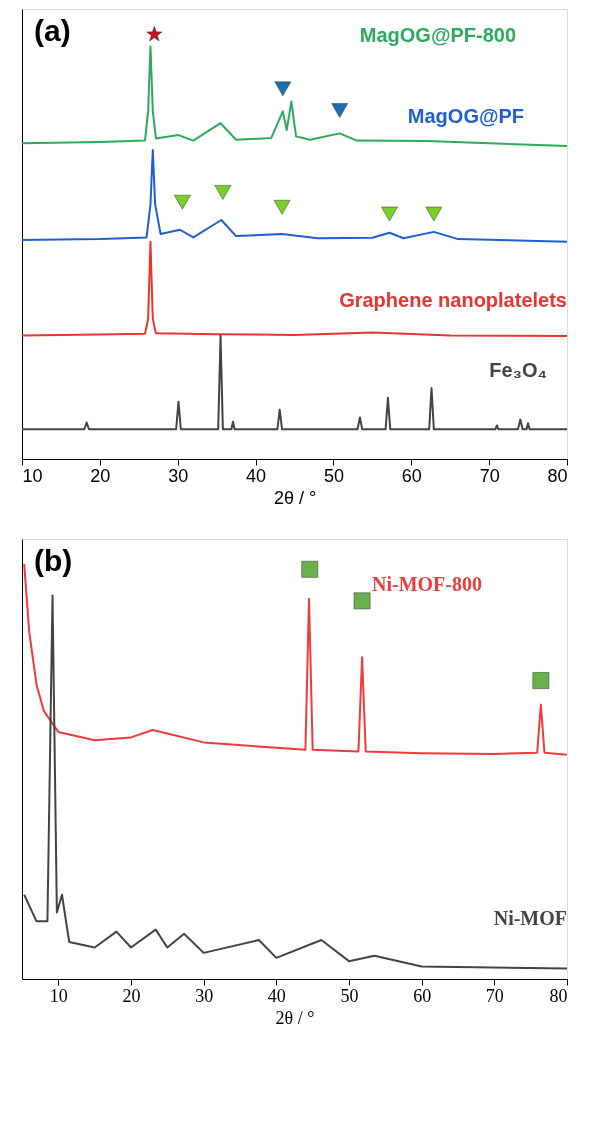 The width and height of the screenshot is (604, 1135). What do you see at coordinates (518, 370) in the screenshot?
I see `text: Fe₃O₄` at bounding box center [518, 370].